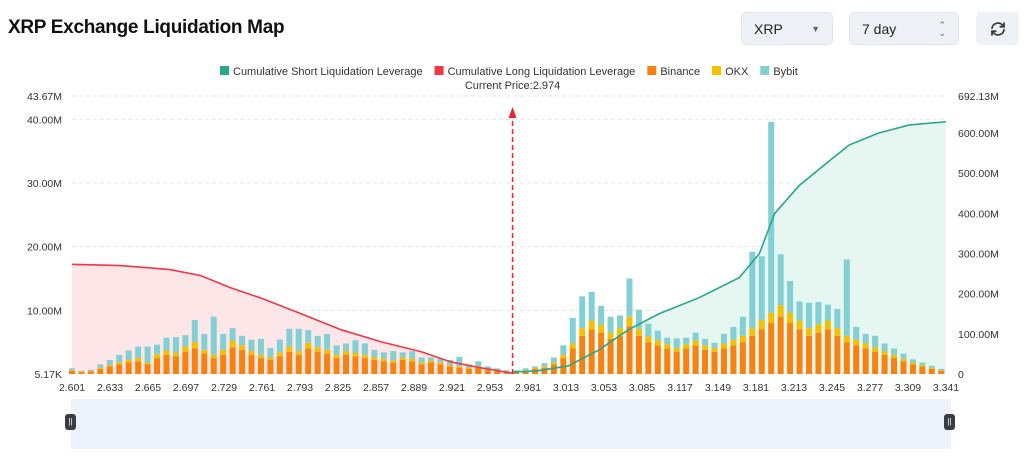  Describe the element at coordinates (787, 28) in the screenshot. I see `coin-select: XRP ▼` at that location.